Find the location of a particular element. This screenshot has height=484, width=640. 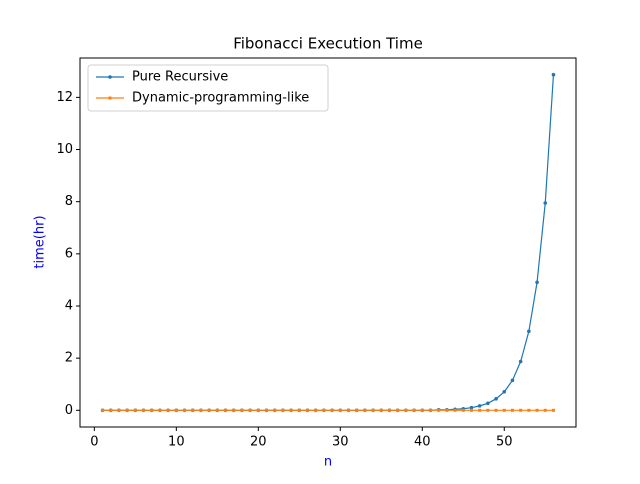

x-tick-label: 40 is located at coordinates (422, 442).